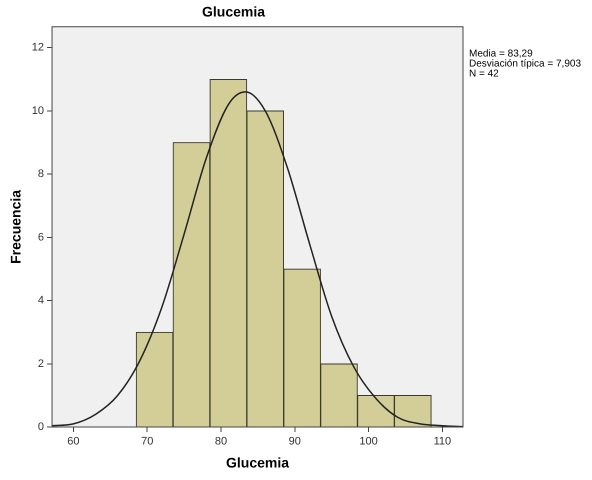 The image size is (592, 480). I want to click on text: N = 42, so click(484, 74).